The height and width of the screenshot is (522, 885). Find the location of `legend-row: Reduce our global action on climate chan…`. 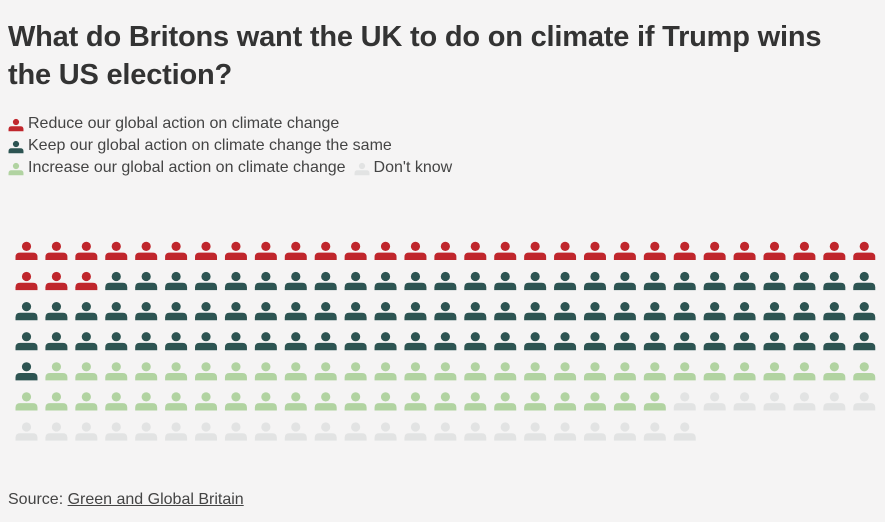

legend-row: Reduce our global action on climate chan… is located at coordinates (438, 124).